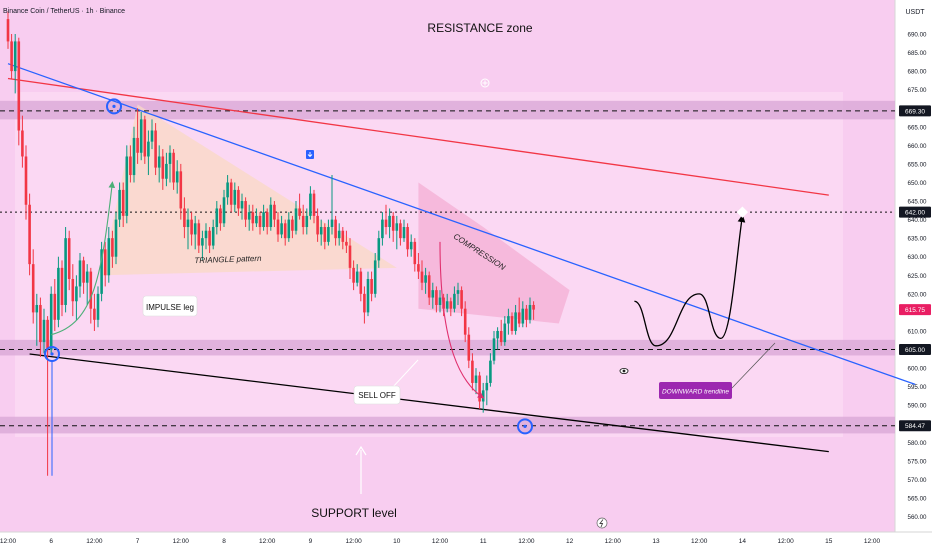  What do you see at coordinates (917, 90) in the screenshot?
I see `price-tick-label: 675.00` at bounding box center [917, 90].